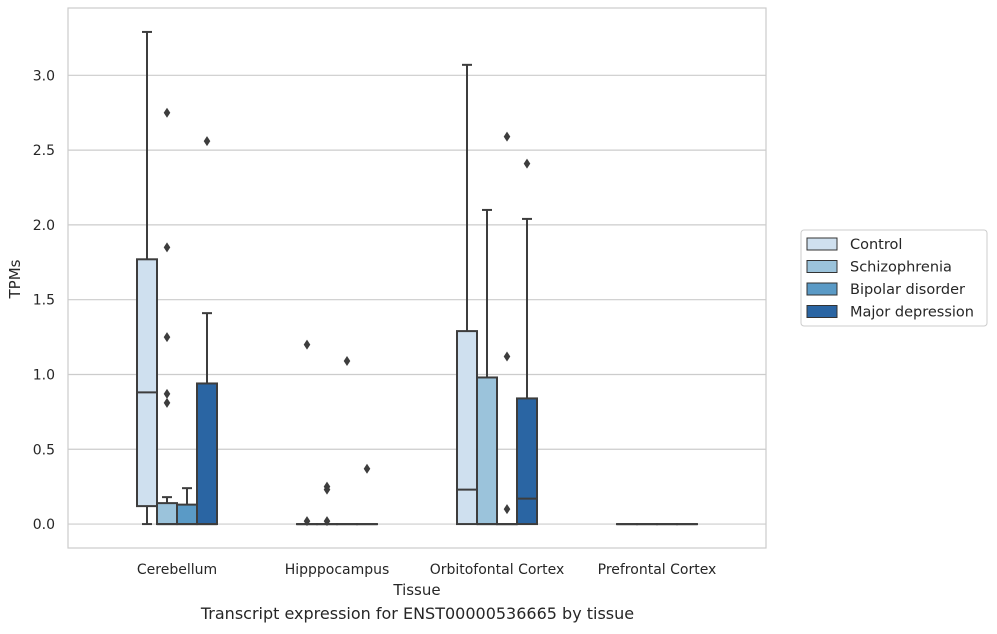 The height and width of the screenshot is (634, 997). Describe the element at coordinates (497, 570) in the screenshot. I see `x-tick-label: Orbitofontal Cortex` at that location.